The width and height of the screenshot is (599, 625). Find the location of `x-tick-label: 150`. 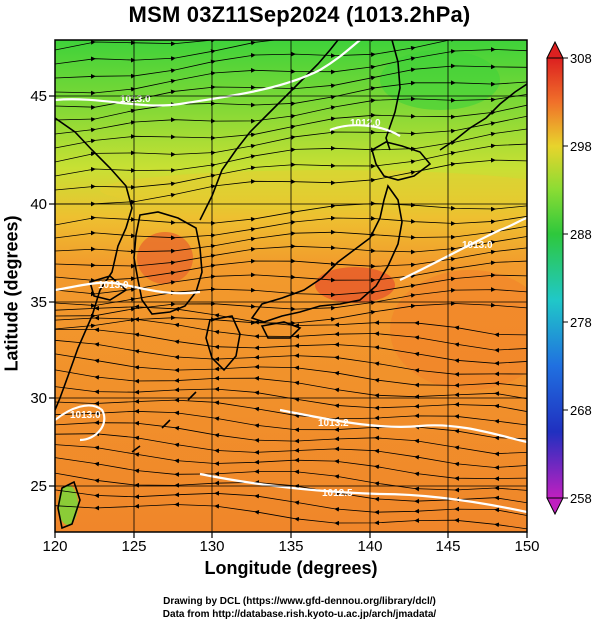

x-tick-label: 150 is located at coordinates (526, 546).